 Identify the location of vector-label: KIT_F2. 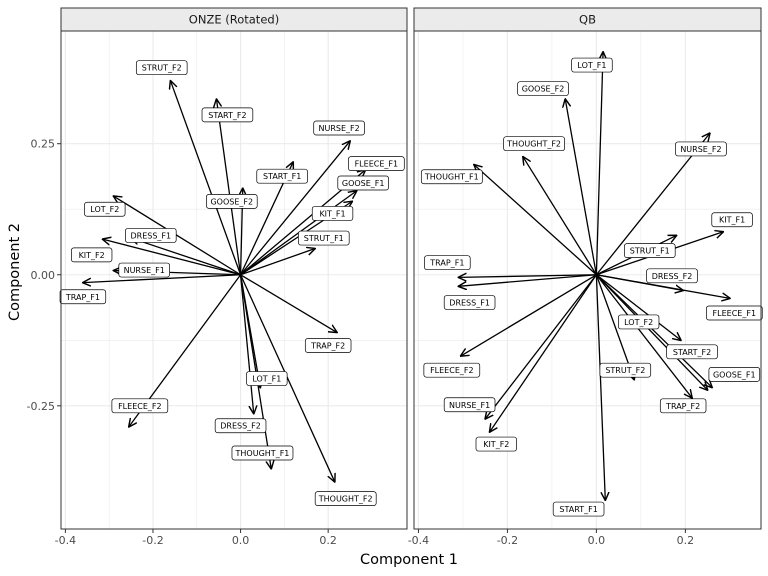
(92, 255).